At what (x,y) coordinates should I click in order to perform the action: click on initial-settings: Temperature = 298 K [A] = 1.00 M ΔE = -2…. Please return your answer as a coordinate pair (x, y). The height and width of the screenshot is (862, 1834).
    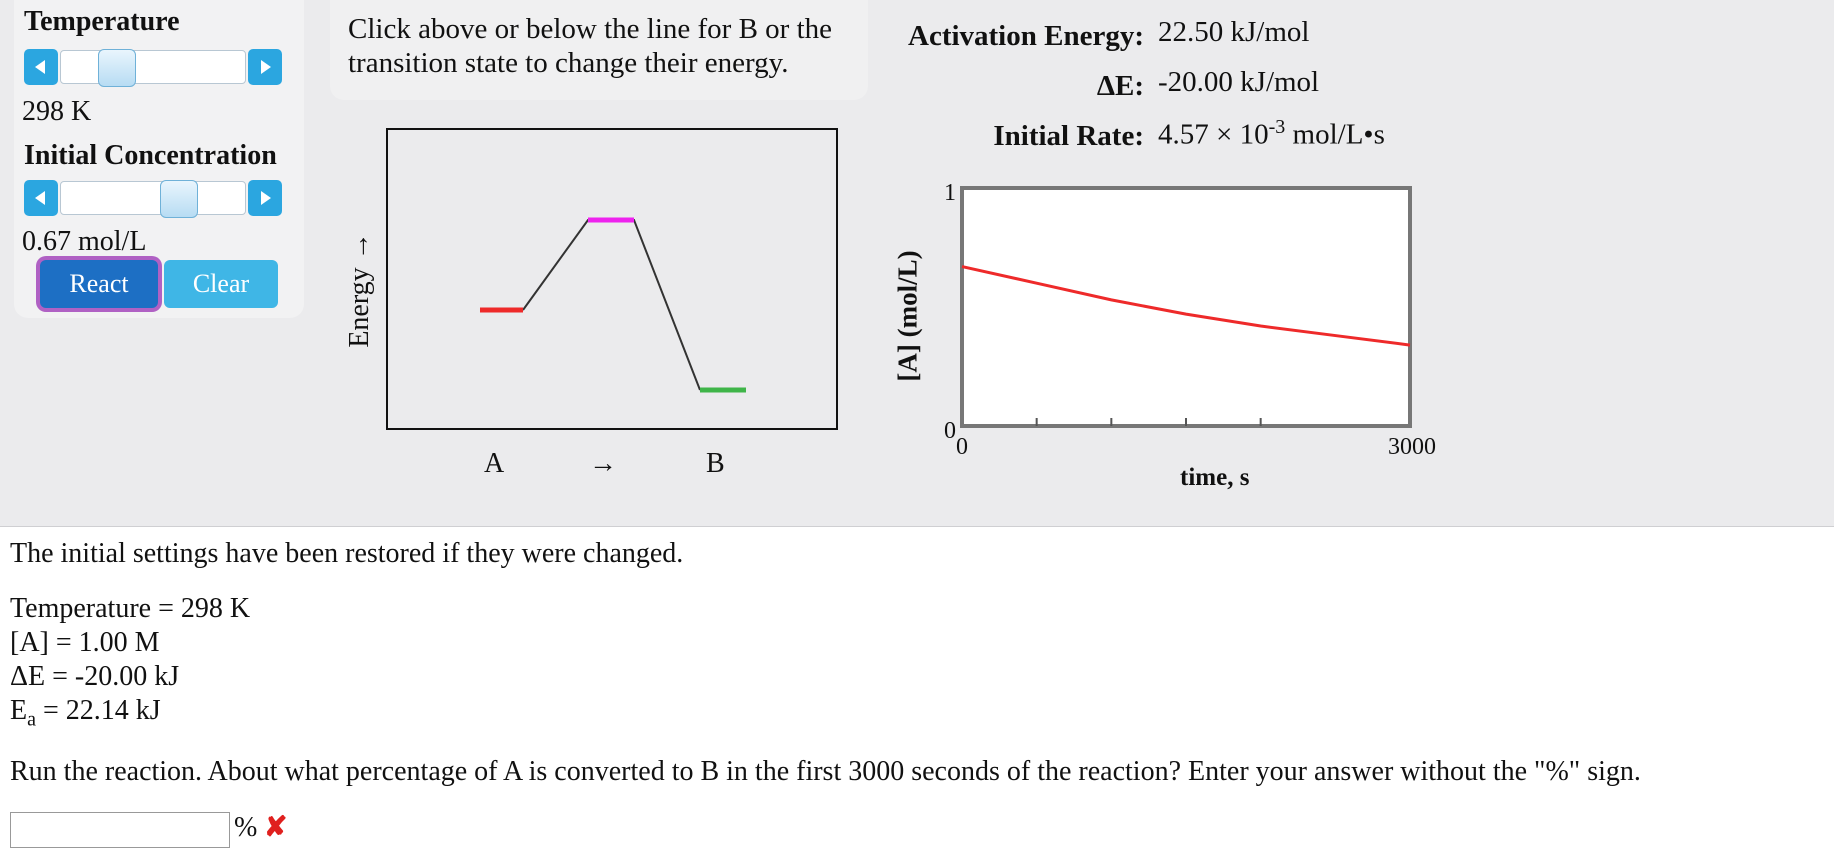
    Looking at the image, I should click on (130, 664).